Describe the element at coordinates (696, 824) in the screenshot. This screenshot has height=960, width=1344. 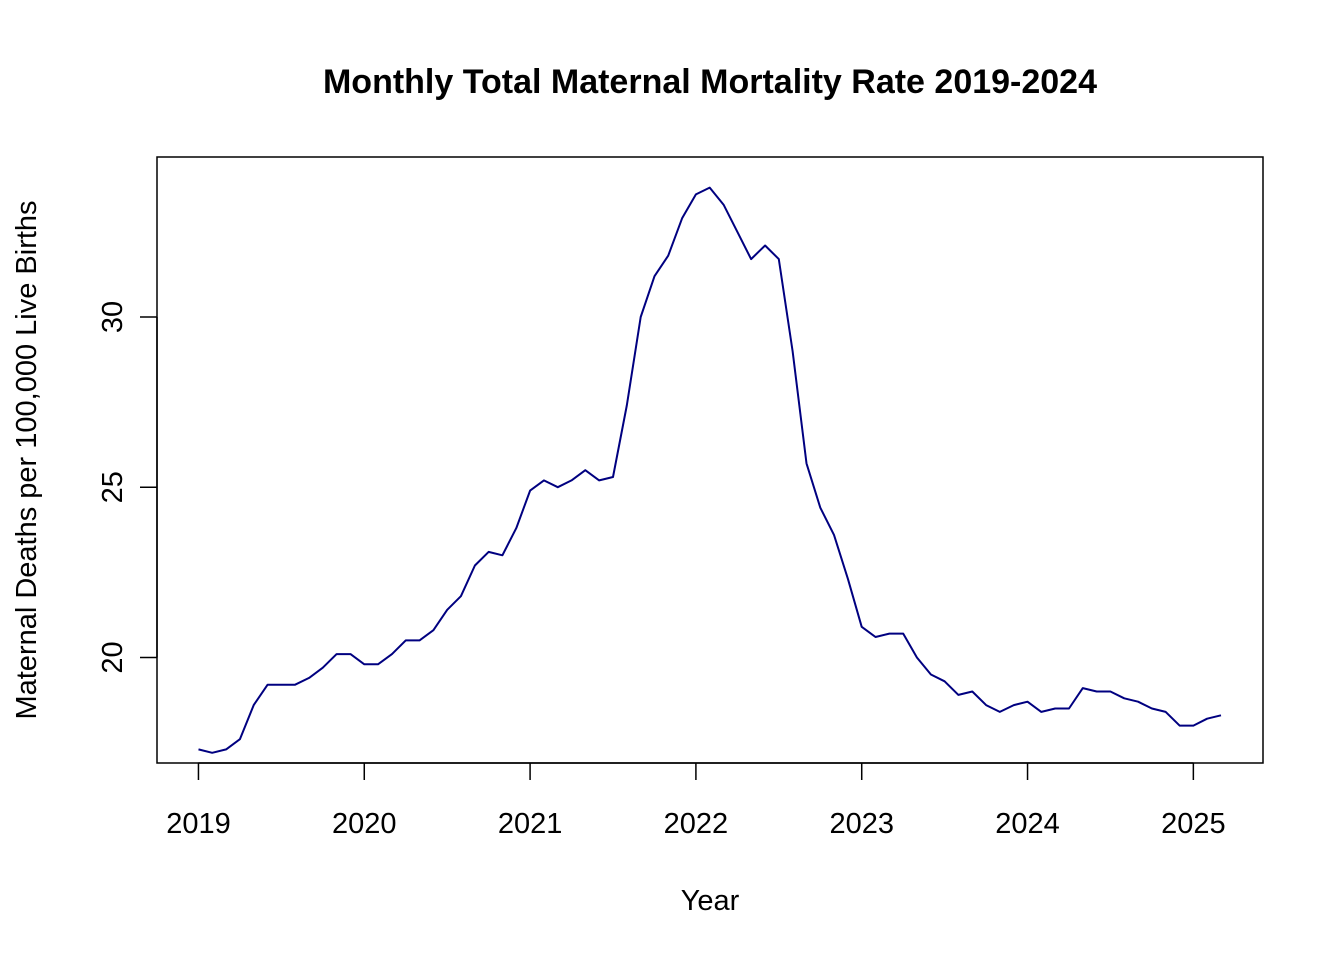
I see `x-tick-label: 2022` at that location.